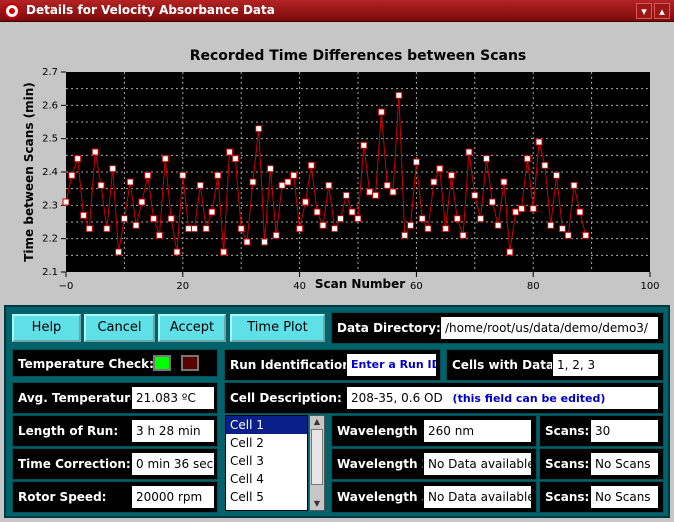  I want to click on scans-1-field: 30, so click(624, 431).